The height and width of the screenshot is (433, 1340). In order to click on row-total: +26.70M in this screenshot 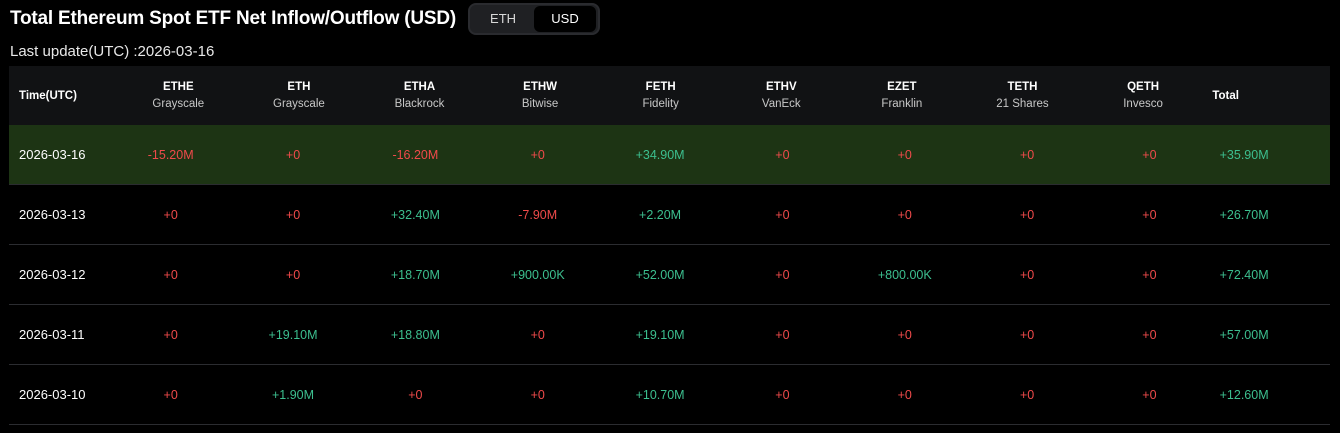, I will do `click(1244, 214)`.